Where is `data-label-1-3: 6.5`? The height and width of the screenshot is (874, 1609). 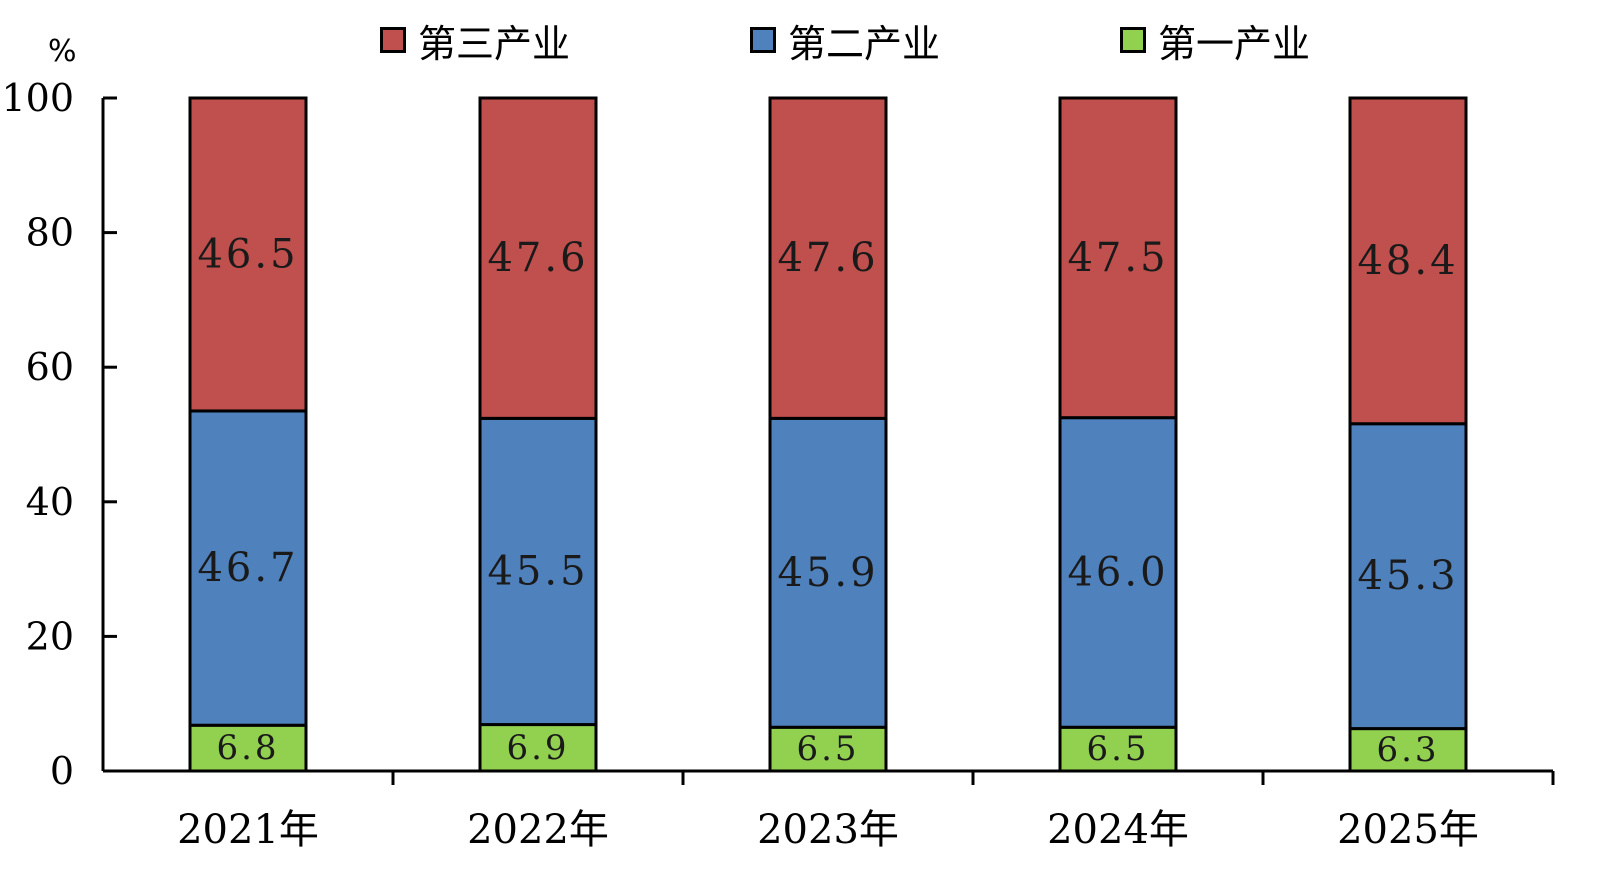
data-label-1-3: 6.5 is located at coordinates (827, 749).